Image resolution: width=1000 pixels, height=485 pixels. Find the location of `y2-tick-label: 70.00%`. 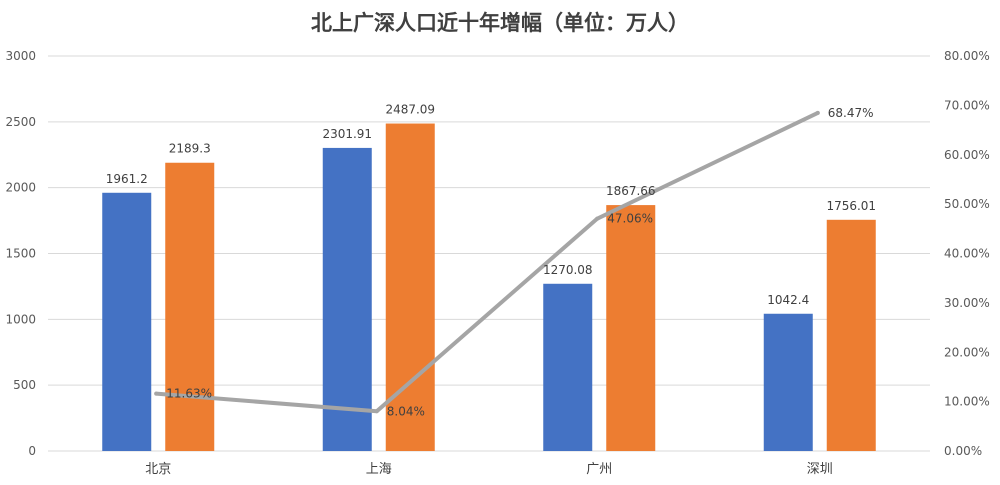

y2-tick-label: 70.00% is located at coordinates (967, 105).